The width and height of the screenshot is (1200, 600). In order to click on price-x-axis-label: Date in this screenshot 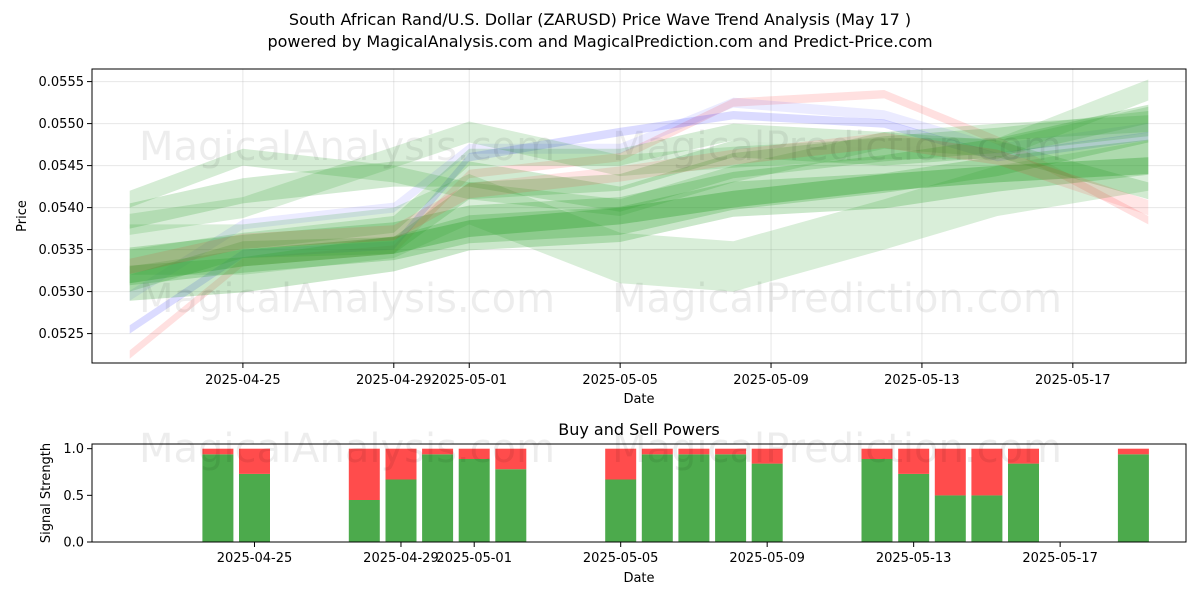, I will do `click(638, 399)`.